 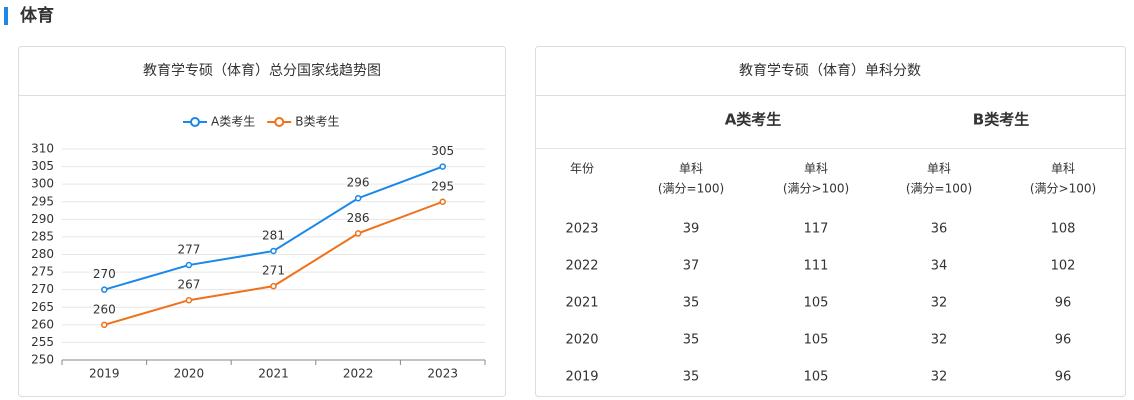 I want to click on table-cell: 117, so click(x=816, y=229).